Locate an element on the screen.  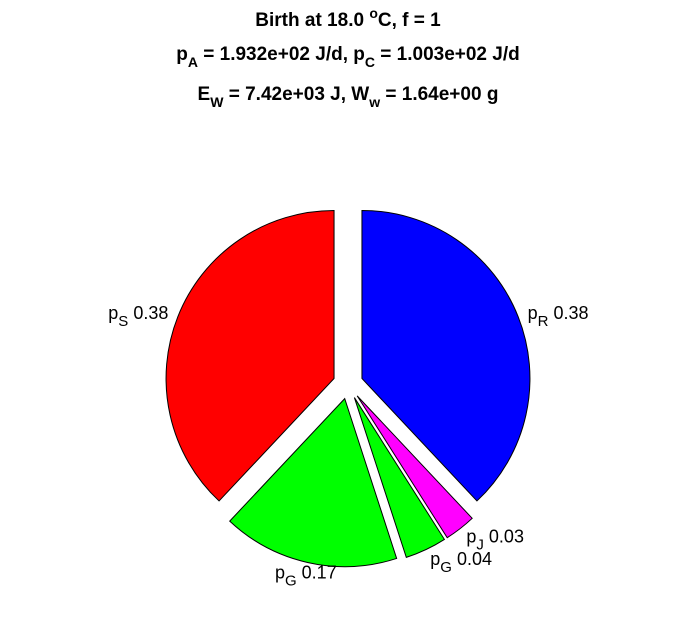
chart-title: Birth at 18.0 oC, f = 1 is located at coordinates (348, 18).